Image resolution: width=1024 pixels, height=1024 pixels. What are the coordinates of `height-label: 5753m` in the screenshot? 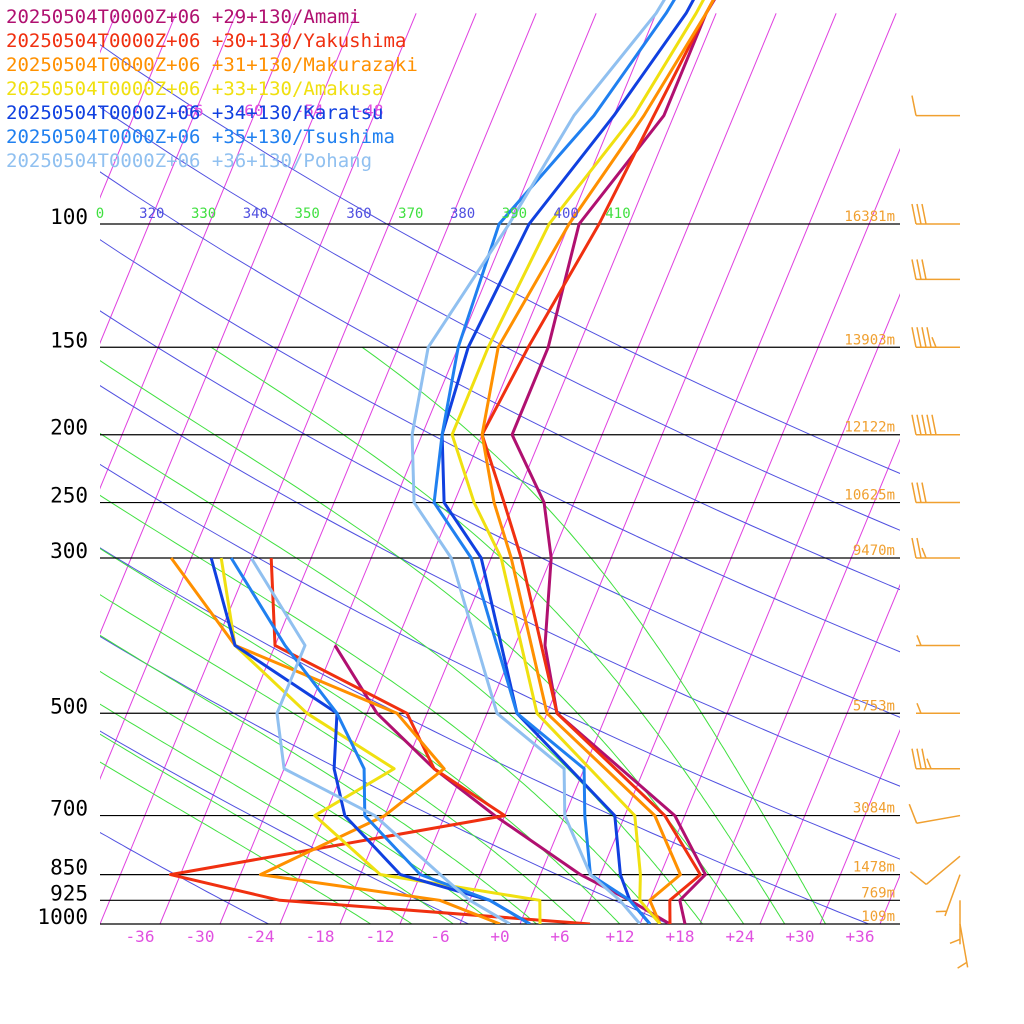 It's located at (874, 706).